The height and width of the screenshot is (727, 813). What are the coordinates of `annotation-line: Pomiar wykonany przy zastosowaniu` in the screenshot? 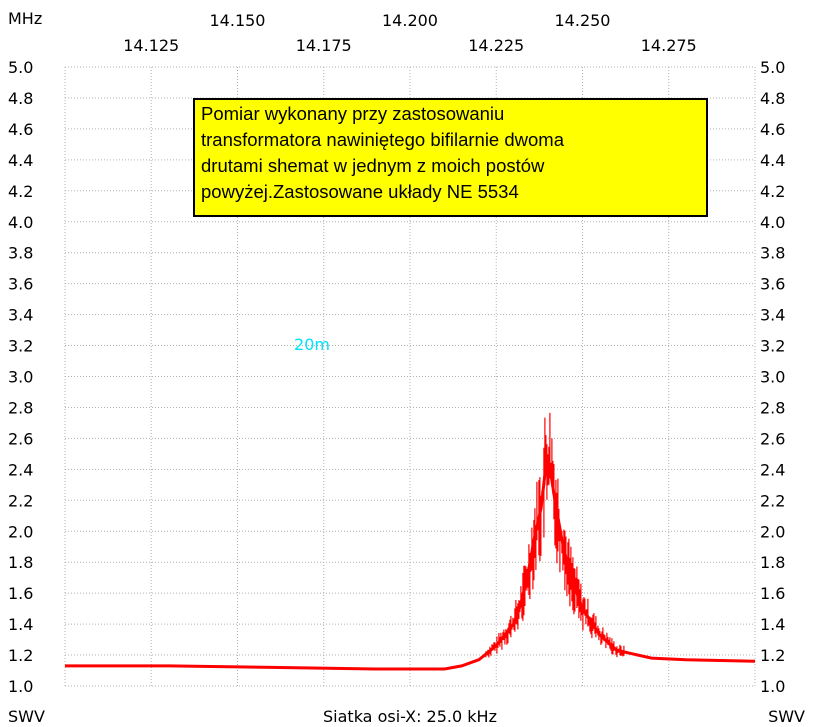 It's located at (353, 113).